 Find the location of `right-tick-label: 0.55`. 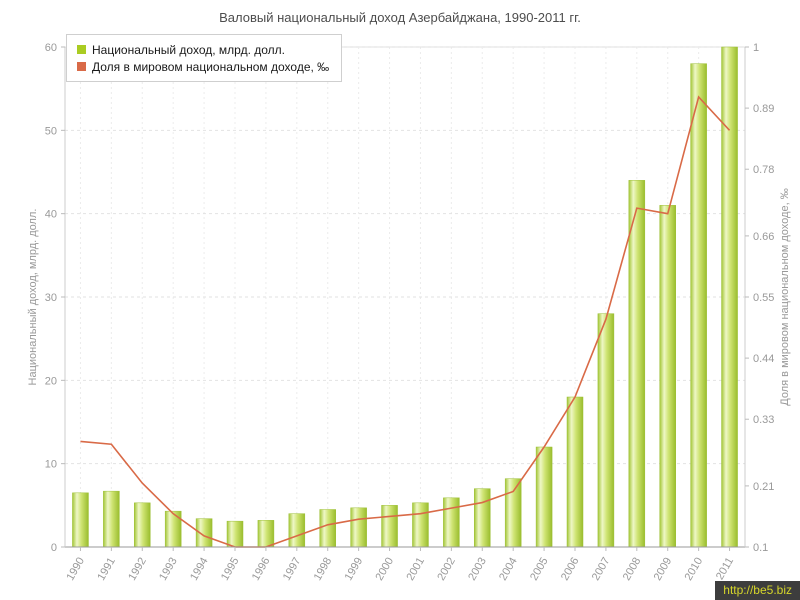

right-tick-label: 0.55 is located at coordinates (763, 298).